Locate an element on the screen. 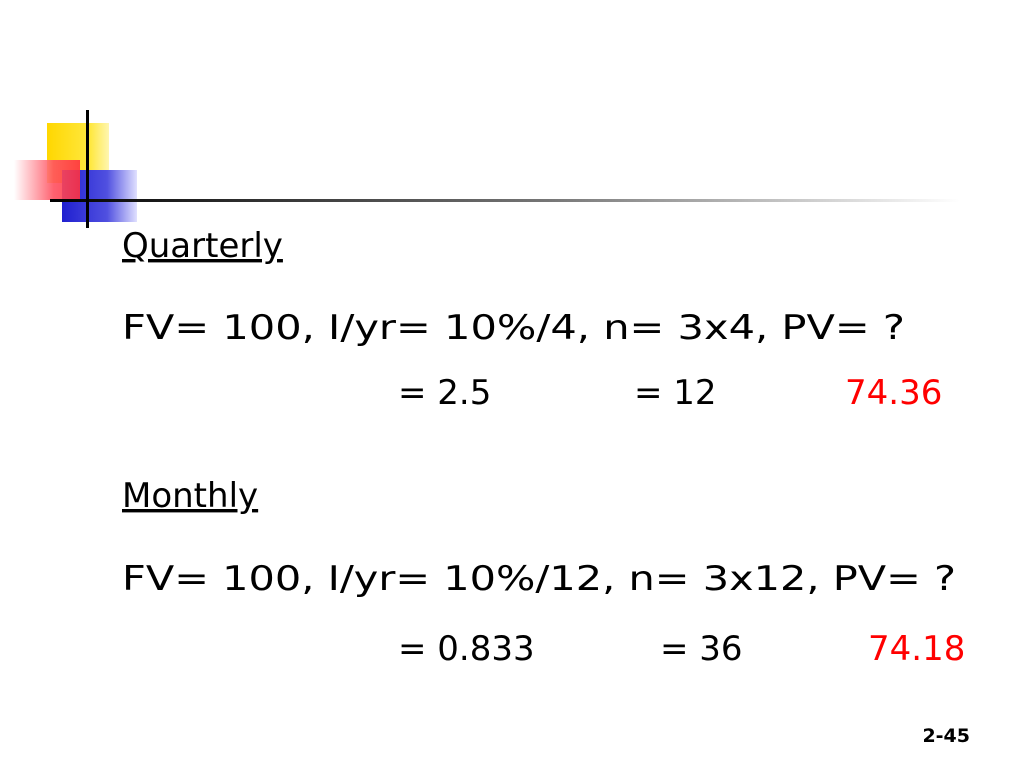  page-number: 2-45 is located at coordinates (946, 736).